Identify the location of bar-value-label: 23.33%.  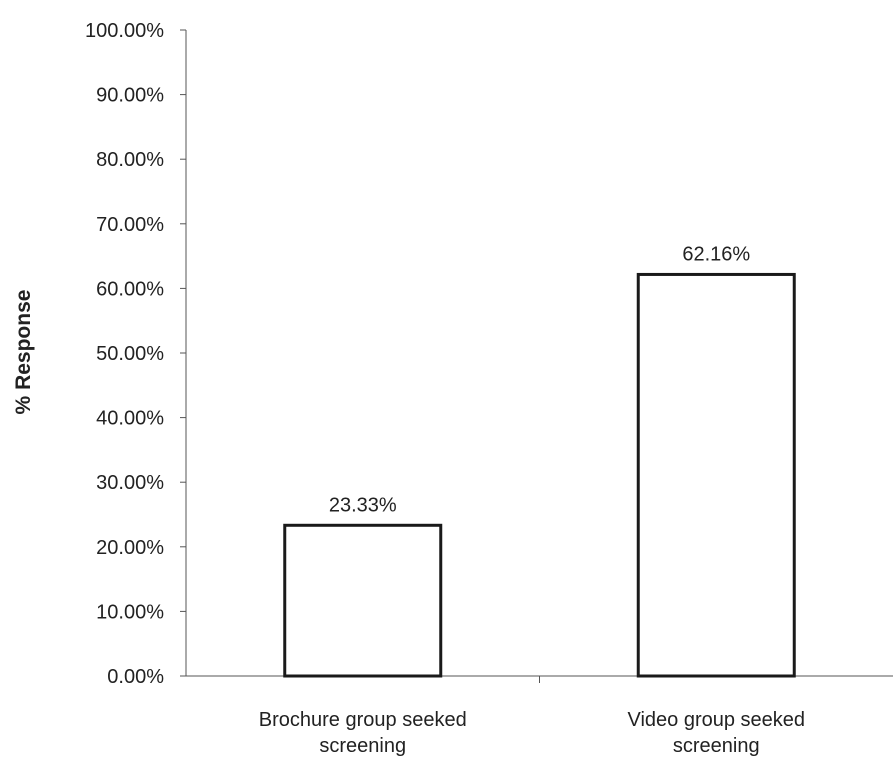
(363, 505).